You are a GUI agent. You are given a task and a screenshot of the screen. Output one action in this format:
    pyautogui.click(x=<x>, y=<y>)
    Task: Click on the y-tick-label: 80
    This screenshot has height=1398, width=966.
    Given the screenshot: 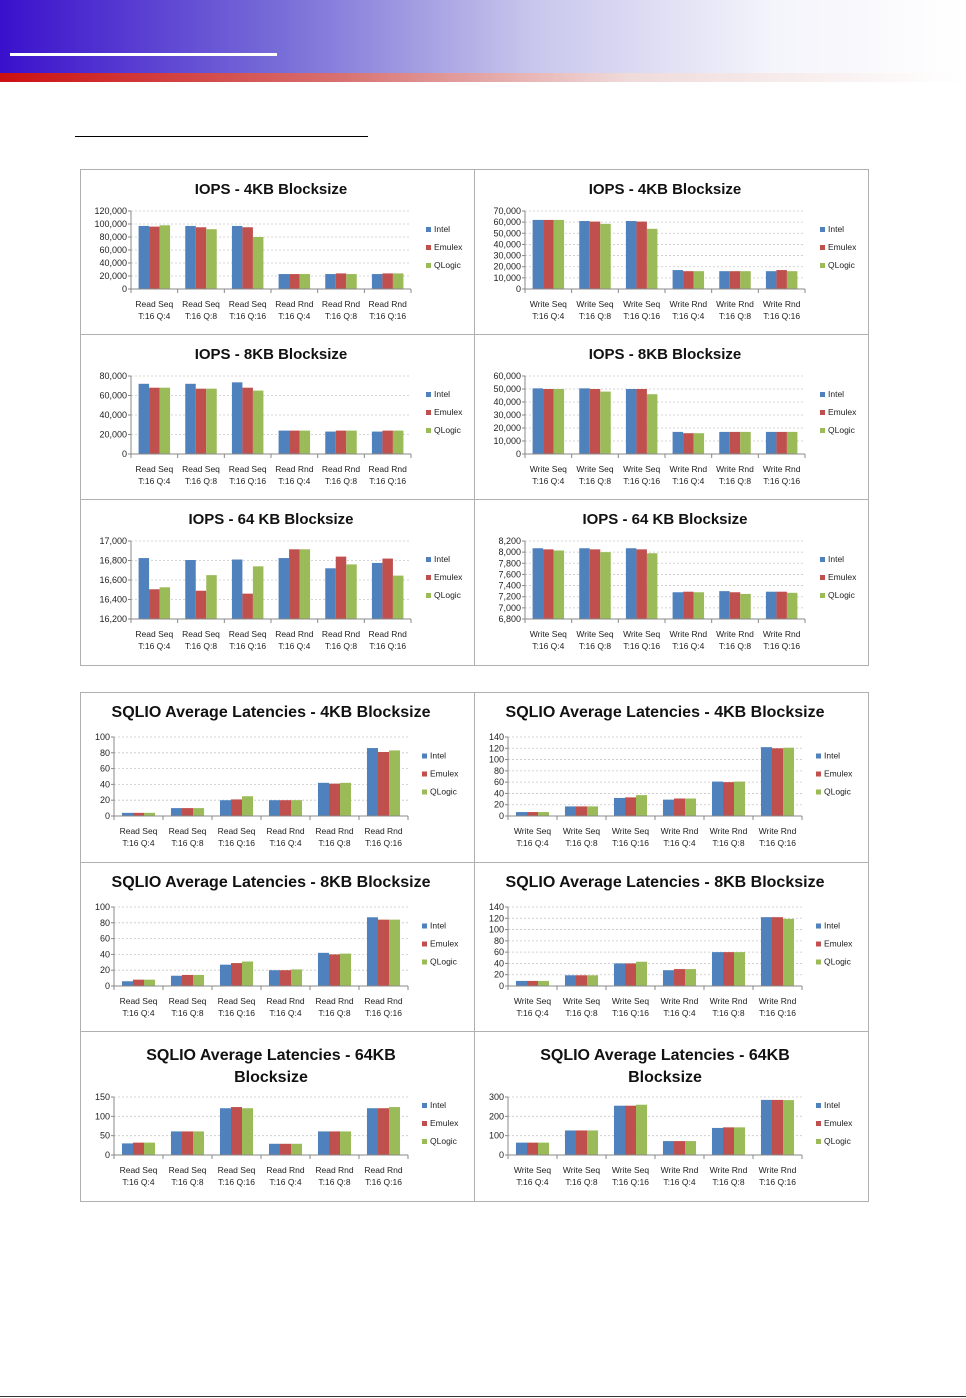 What is the action you would take?
    pyautogui.click(x=105, y=923)
    